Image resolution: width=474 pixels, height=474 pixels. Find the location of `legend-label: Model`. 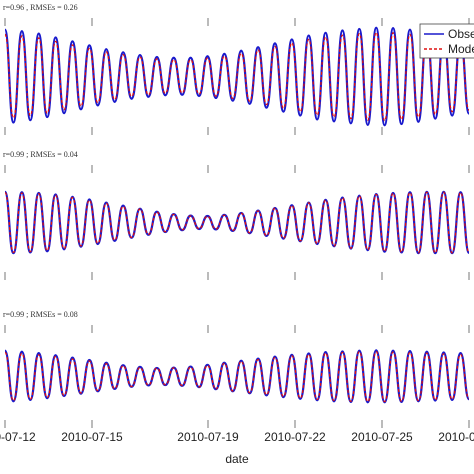

legend-label: Model is located at coordinates (461, 49).